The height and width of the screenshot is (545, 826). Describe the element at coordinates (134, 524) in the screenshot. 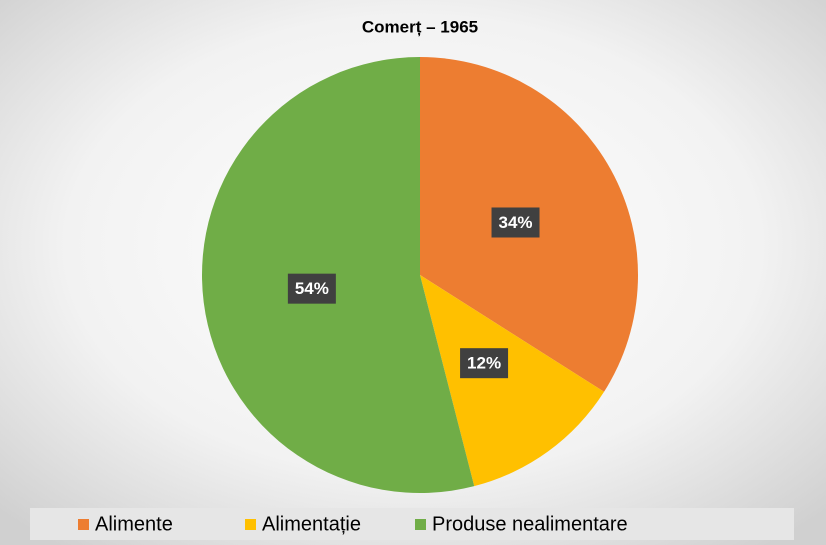

I see `legend-label: Alimente` at that location.